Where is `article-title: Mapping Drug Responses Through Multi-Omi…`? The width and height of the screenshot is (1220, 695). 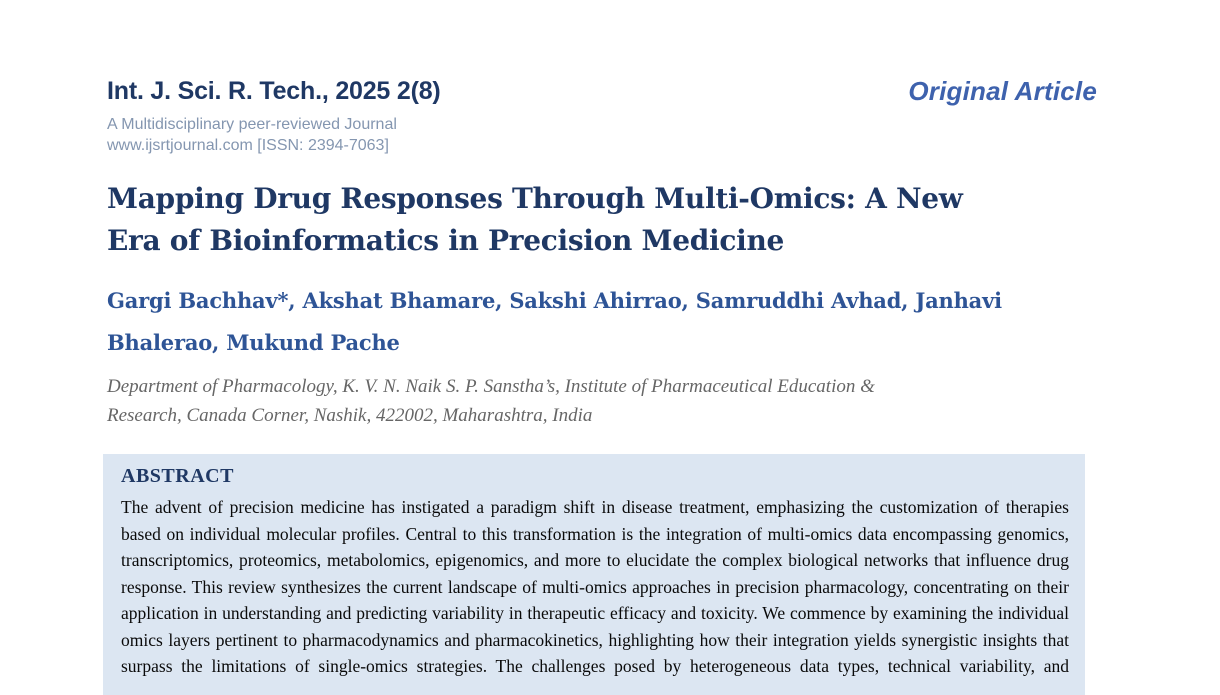
article-title: Mapping Drug Responses Through Multi-Omi… is located at coordinates (602, 220).